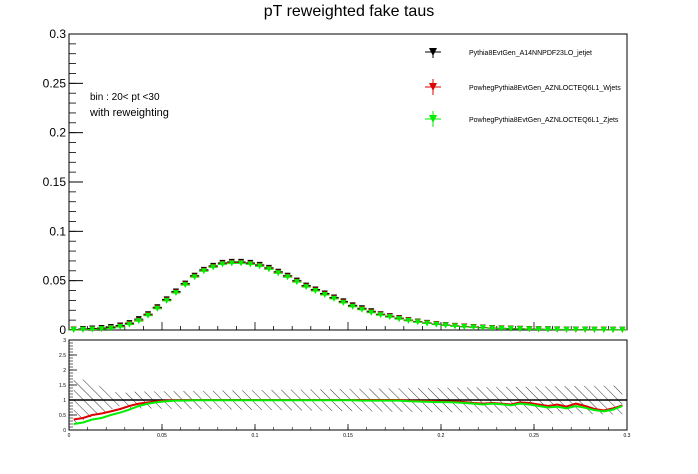  What do you see at coordinates (534, 436) in the screenshot?
I see `ratio-xtick-label: 0.25` at bounding box center [534, 436].